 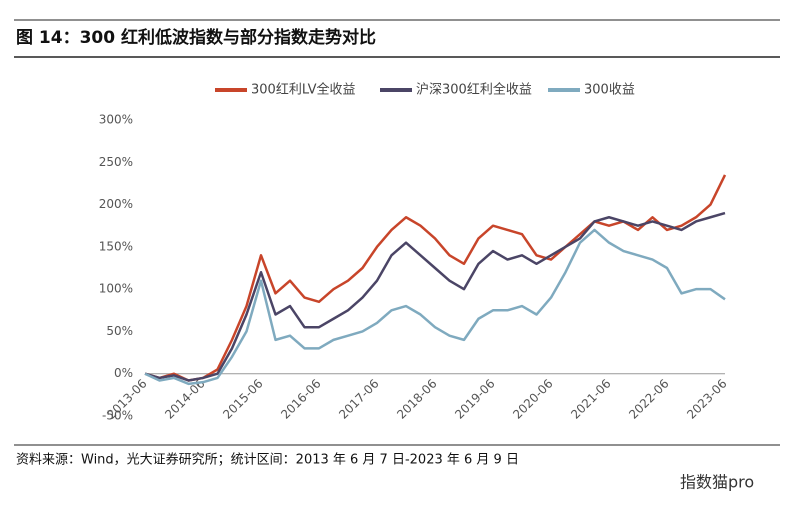 What do you see at coordinates (196, 37) in the screenshot?
I see `chart-title: 图 14：300 红利低波指数与部分指数走势对比` at bounding box center [196, 37].